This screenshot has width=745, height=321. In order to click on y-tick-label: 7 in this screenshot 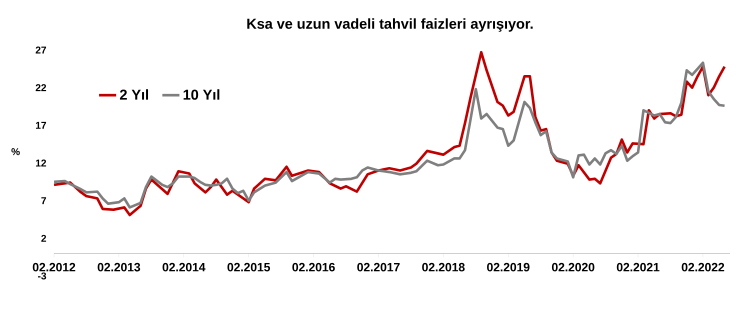, I will do `click(43, 200)`.